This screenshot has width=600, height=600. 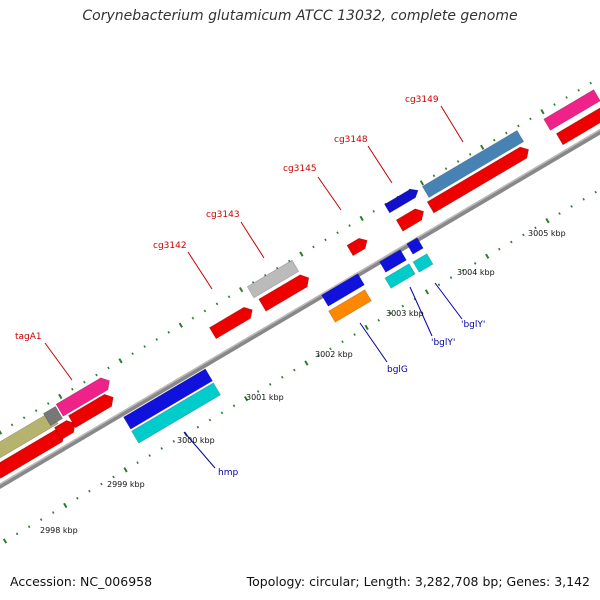 What do you see at coordinates (126, 484) in the screenshot?
I see `tick-label: 2999 kbp` at bounding box center [126, 484].